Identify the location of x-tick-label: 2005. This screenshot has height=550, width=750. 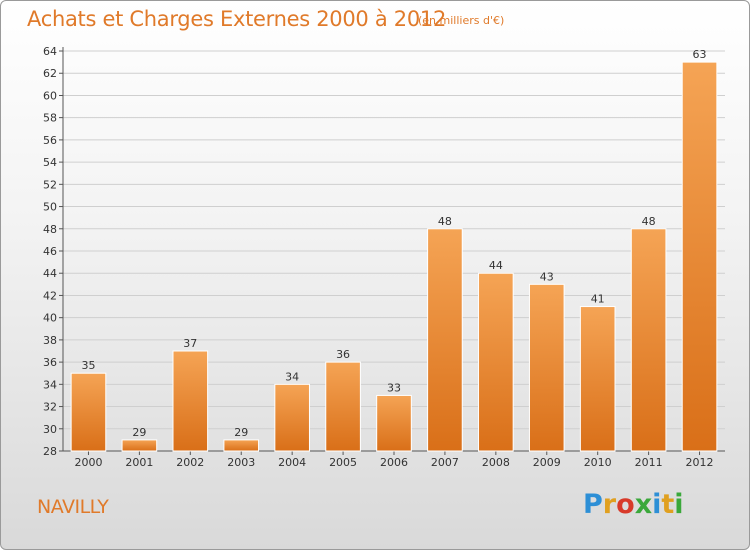
(343, 462).